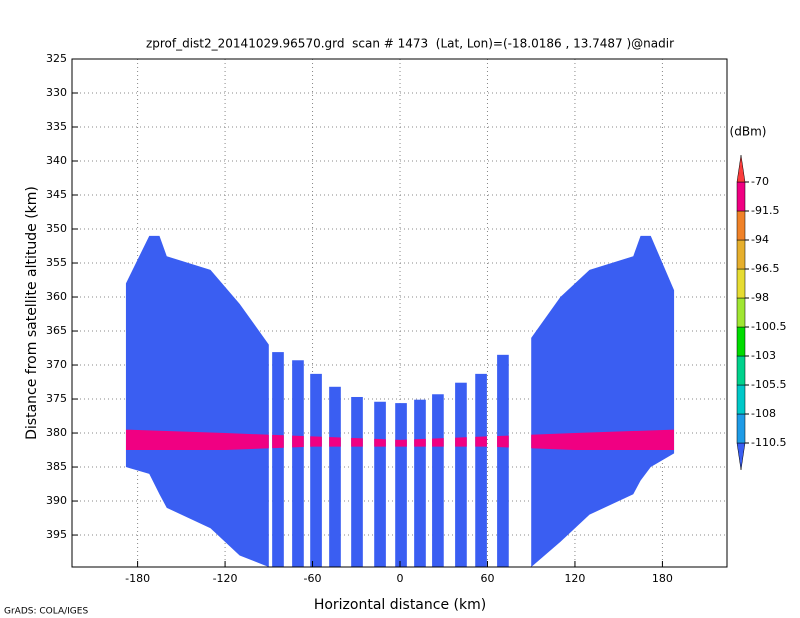  Describe the element at coordinates (56, 160) in the screenshot. I see `y-tick-label: 340` at that location.